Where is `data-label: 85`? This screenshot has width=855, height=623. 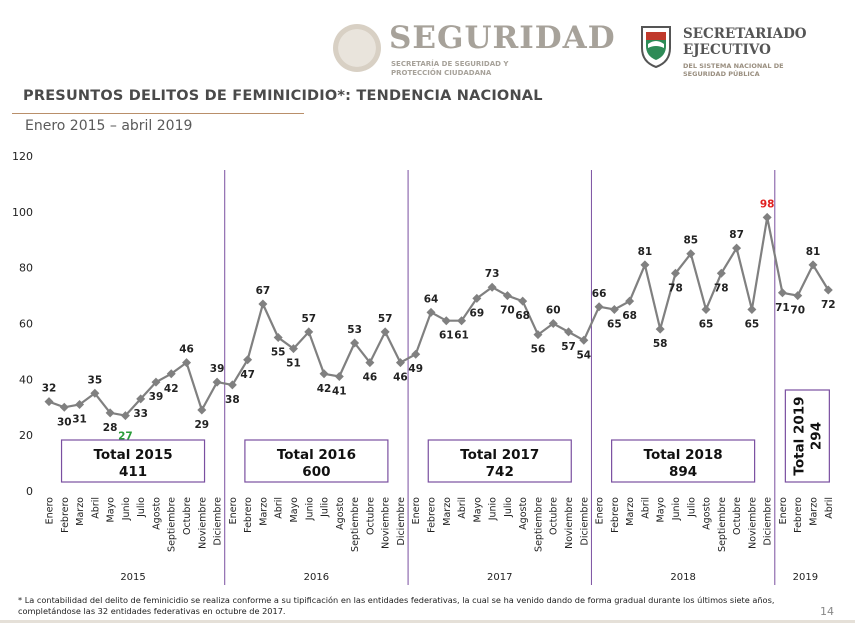 data-label: 85 is located at coordinates (690, 241).